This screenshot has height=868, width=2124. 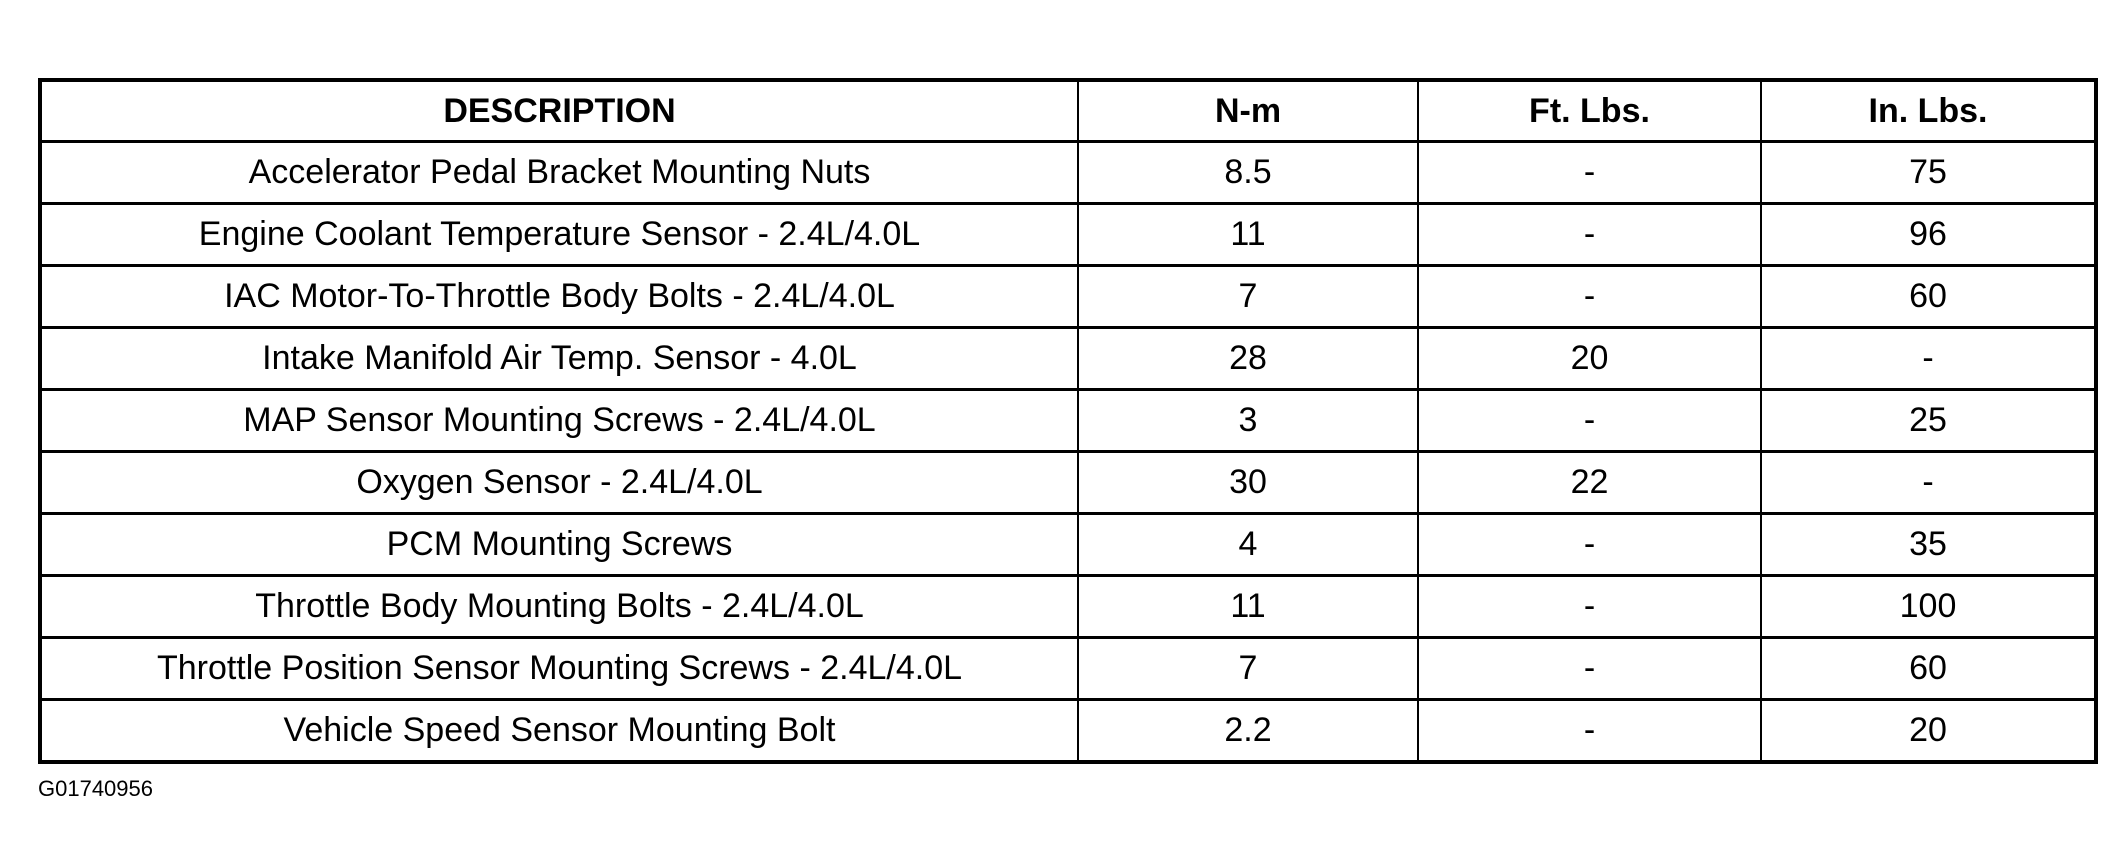 What do you see at coordinates (1248, 111) in the screenshot?
I see `header-nm: N-m` at bounding box center [1248, 111].